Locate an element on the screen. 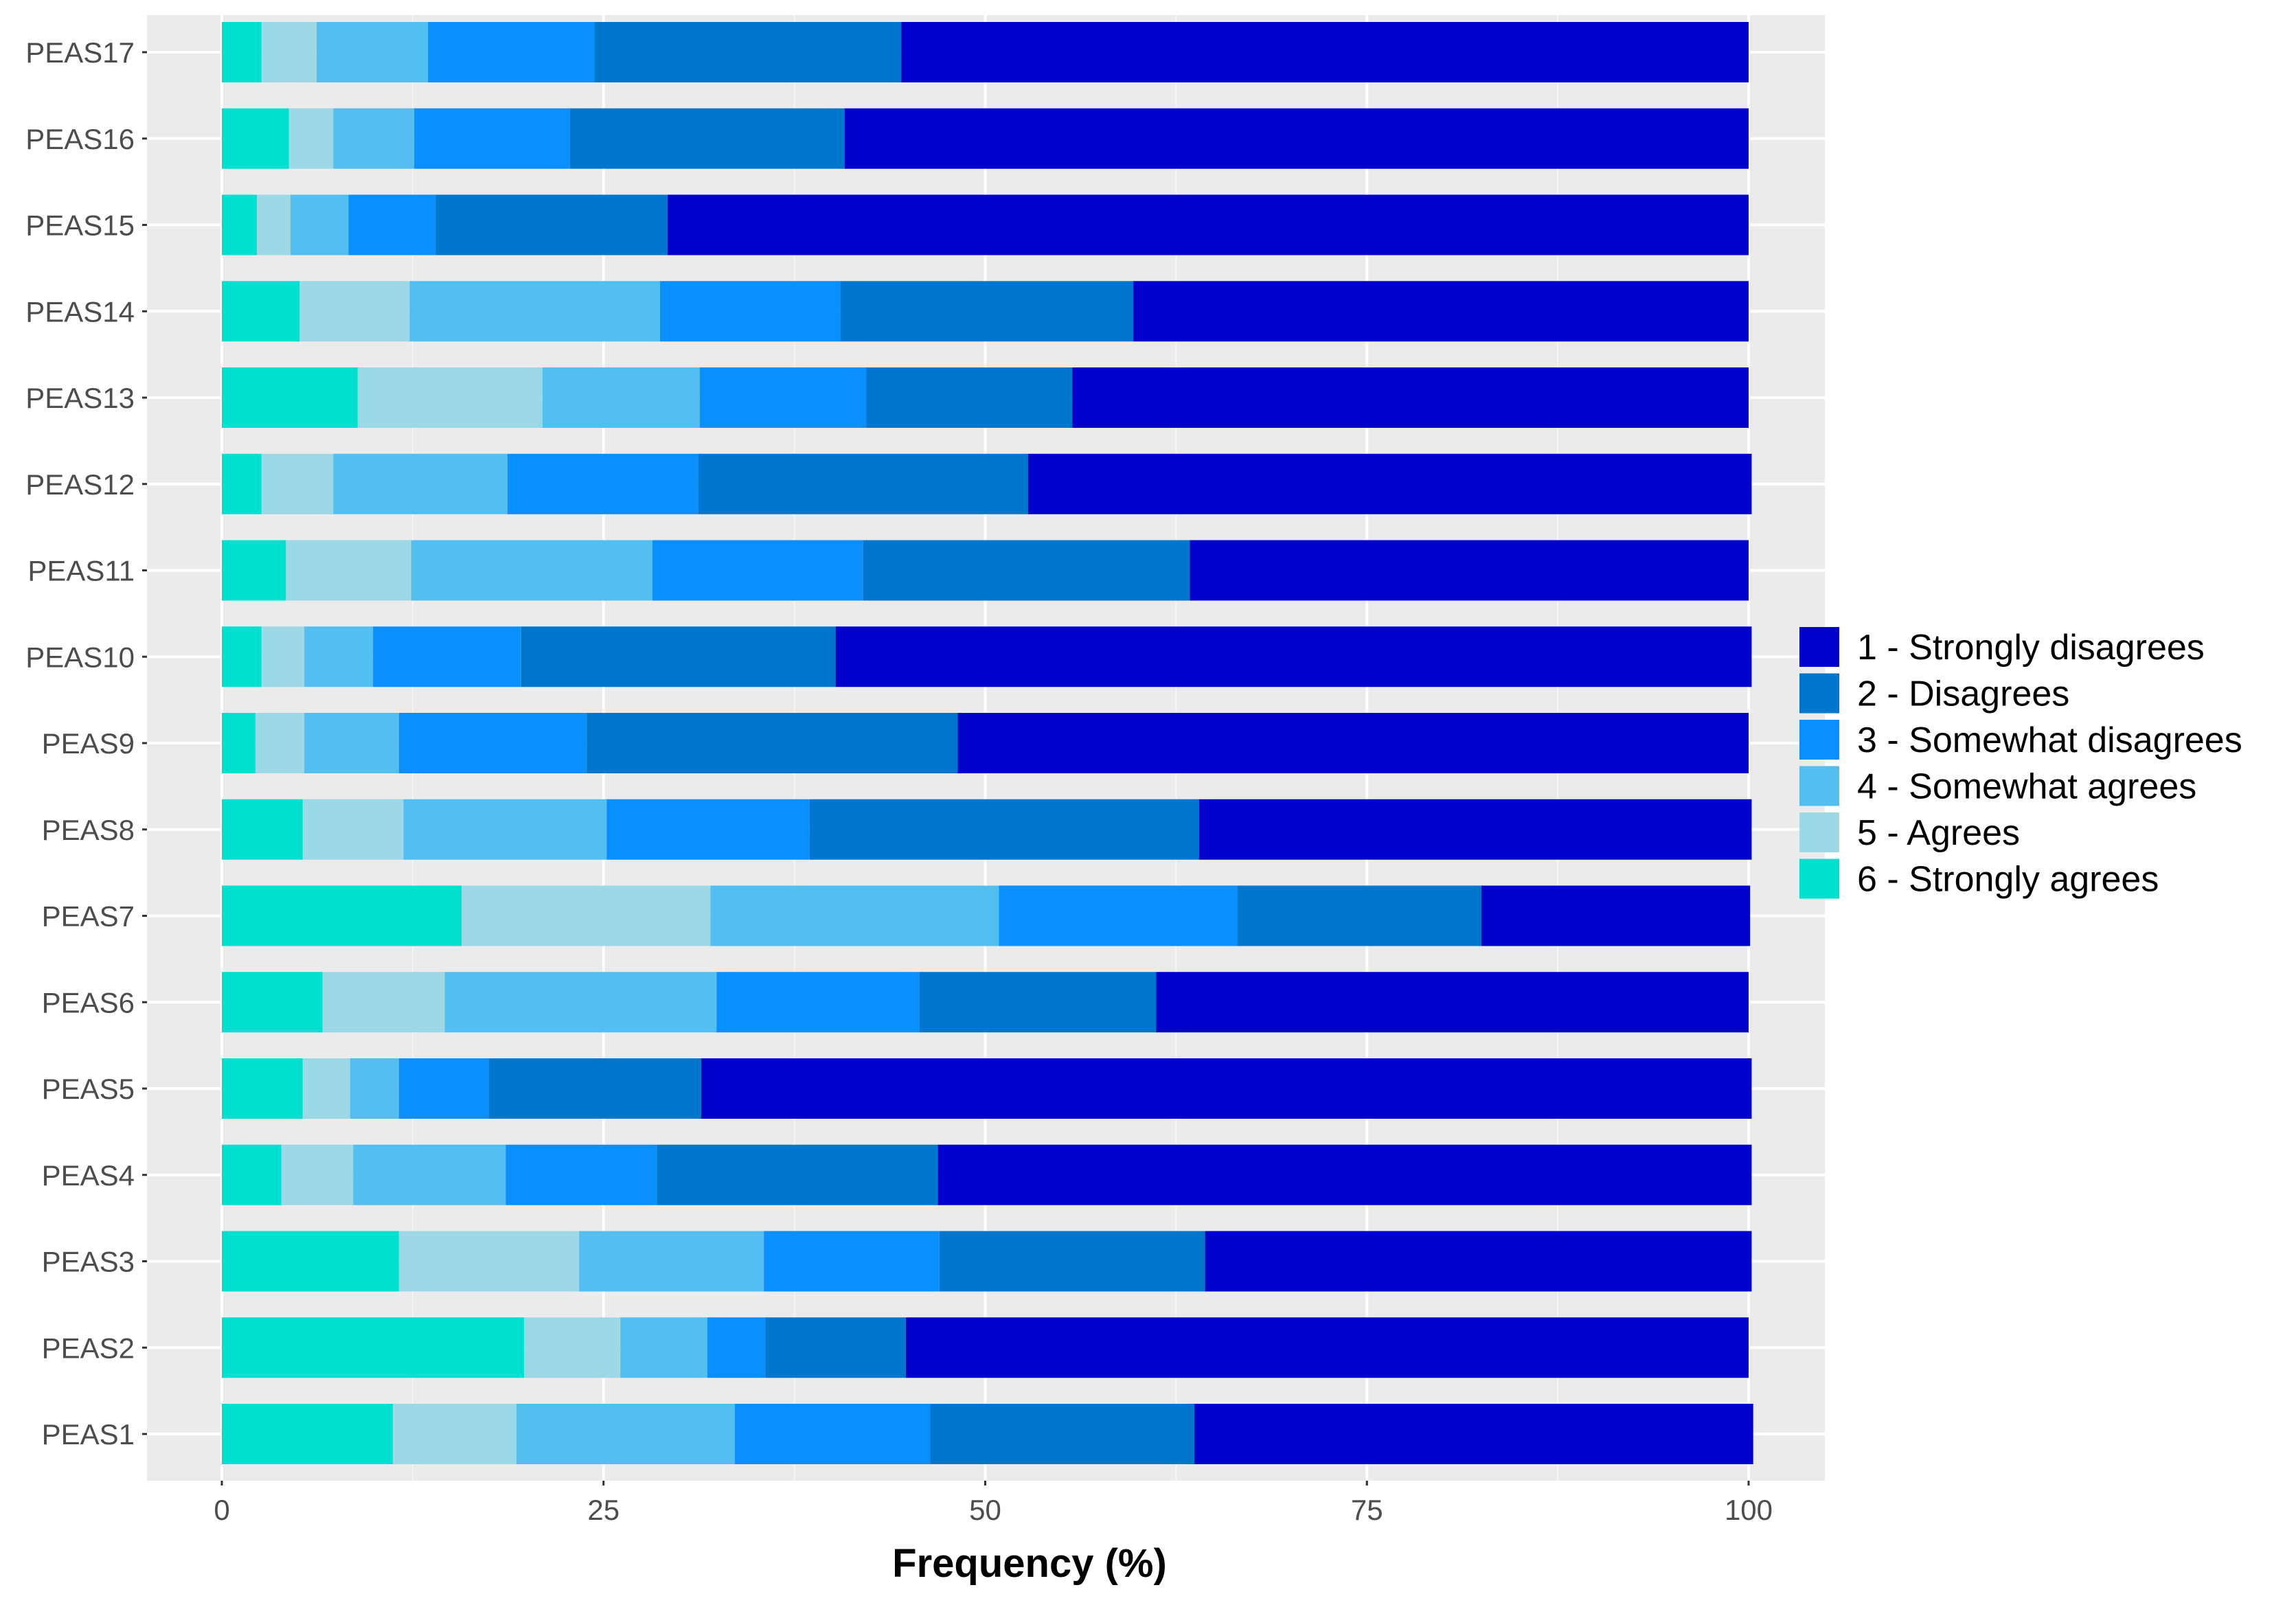 The width and height of the screenshot is (2296, 1605). y-tick-label: PEAS9 is located at coordinates (88, 743).